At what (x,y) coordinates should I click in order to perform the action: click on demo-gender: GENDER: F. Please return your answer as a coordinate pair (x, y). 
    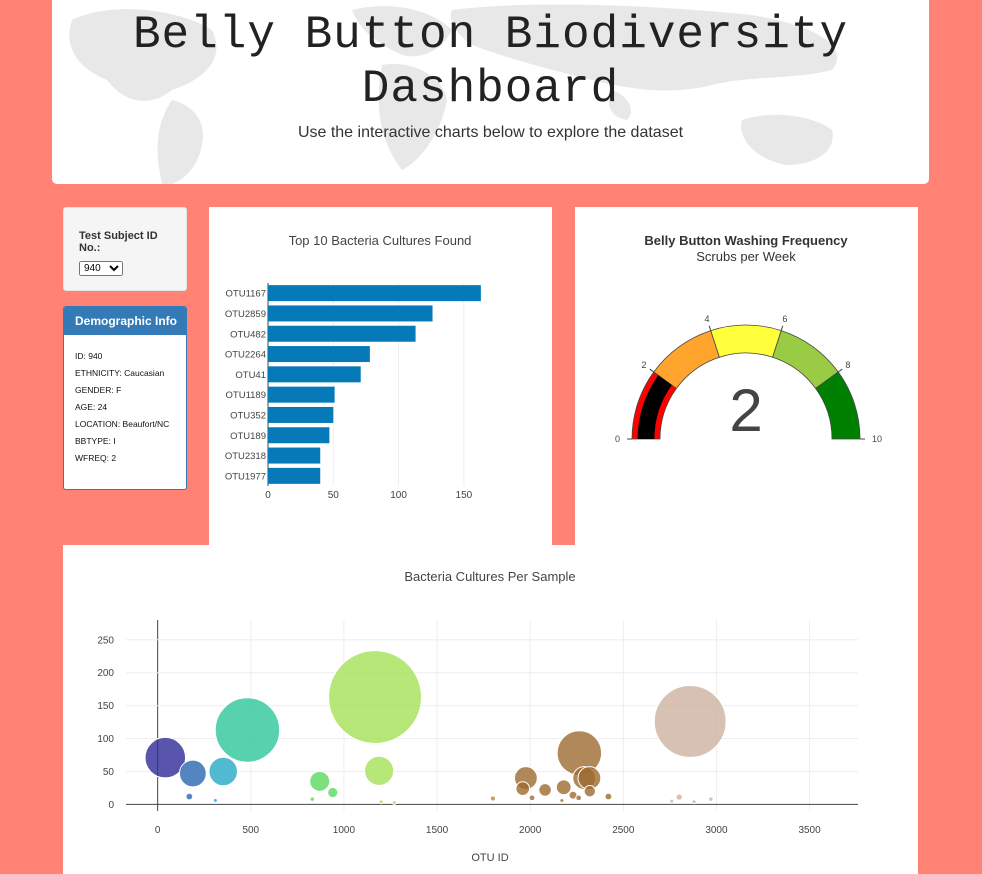
    Looking at the image, I should click on (98, 390).